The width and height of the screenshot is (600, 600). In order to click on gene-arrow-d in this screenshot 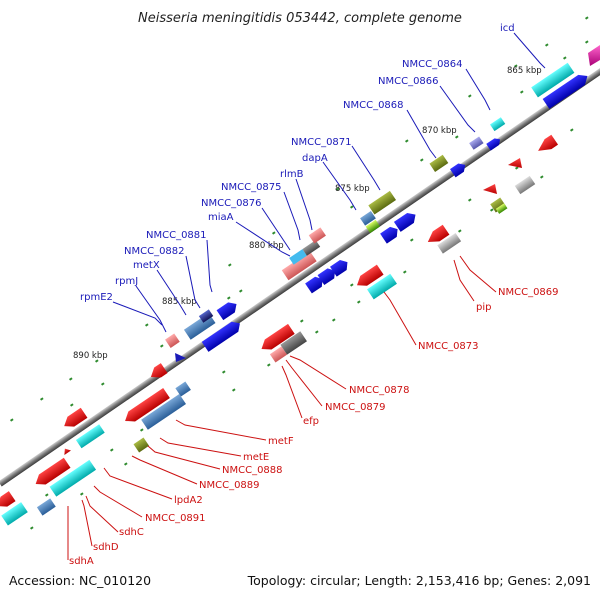, I will do `click(216, 339)`.